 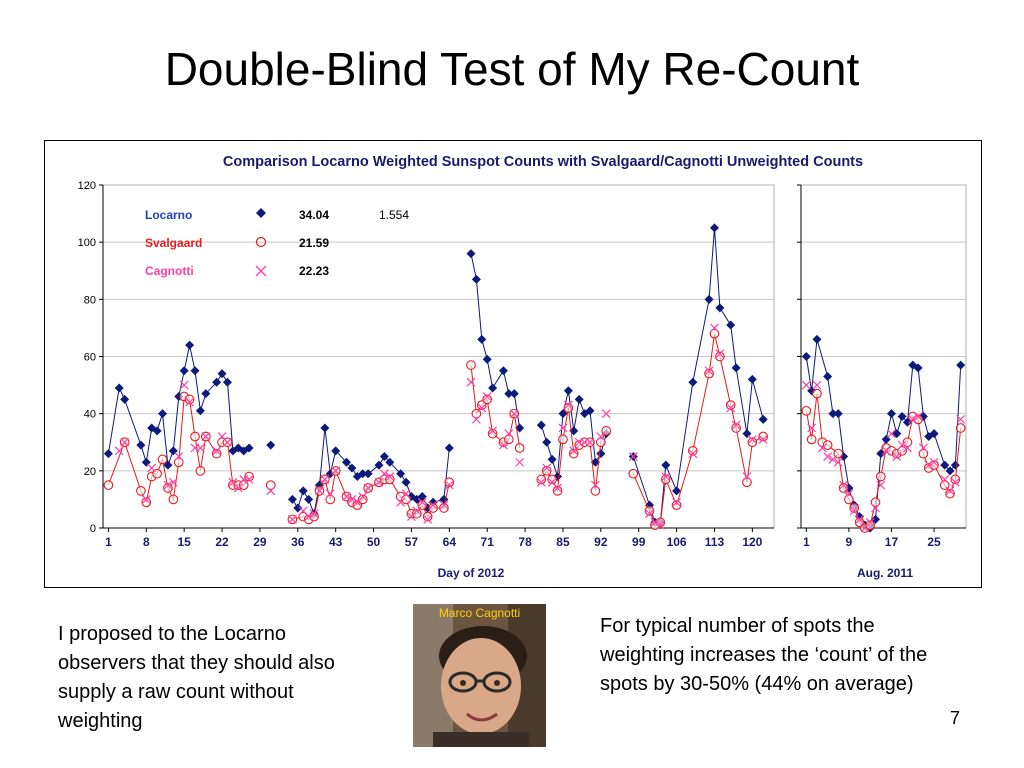 I want to click on x-tick-label-1-0: 1, so click(x=108, y=542).